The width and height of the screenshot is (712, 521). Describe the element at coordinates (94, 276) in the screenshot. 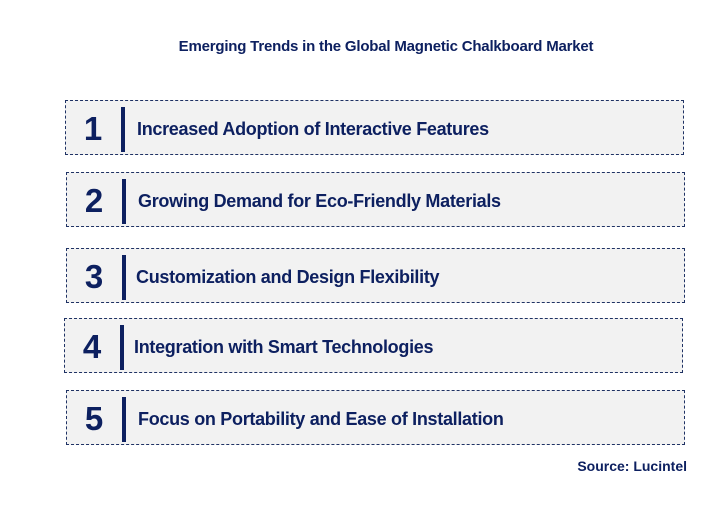

I see `trend-number: 3` at that location.